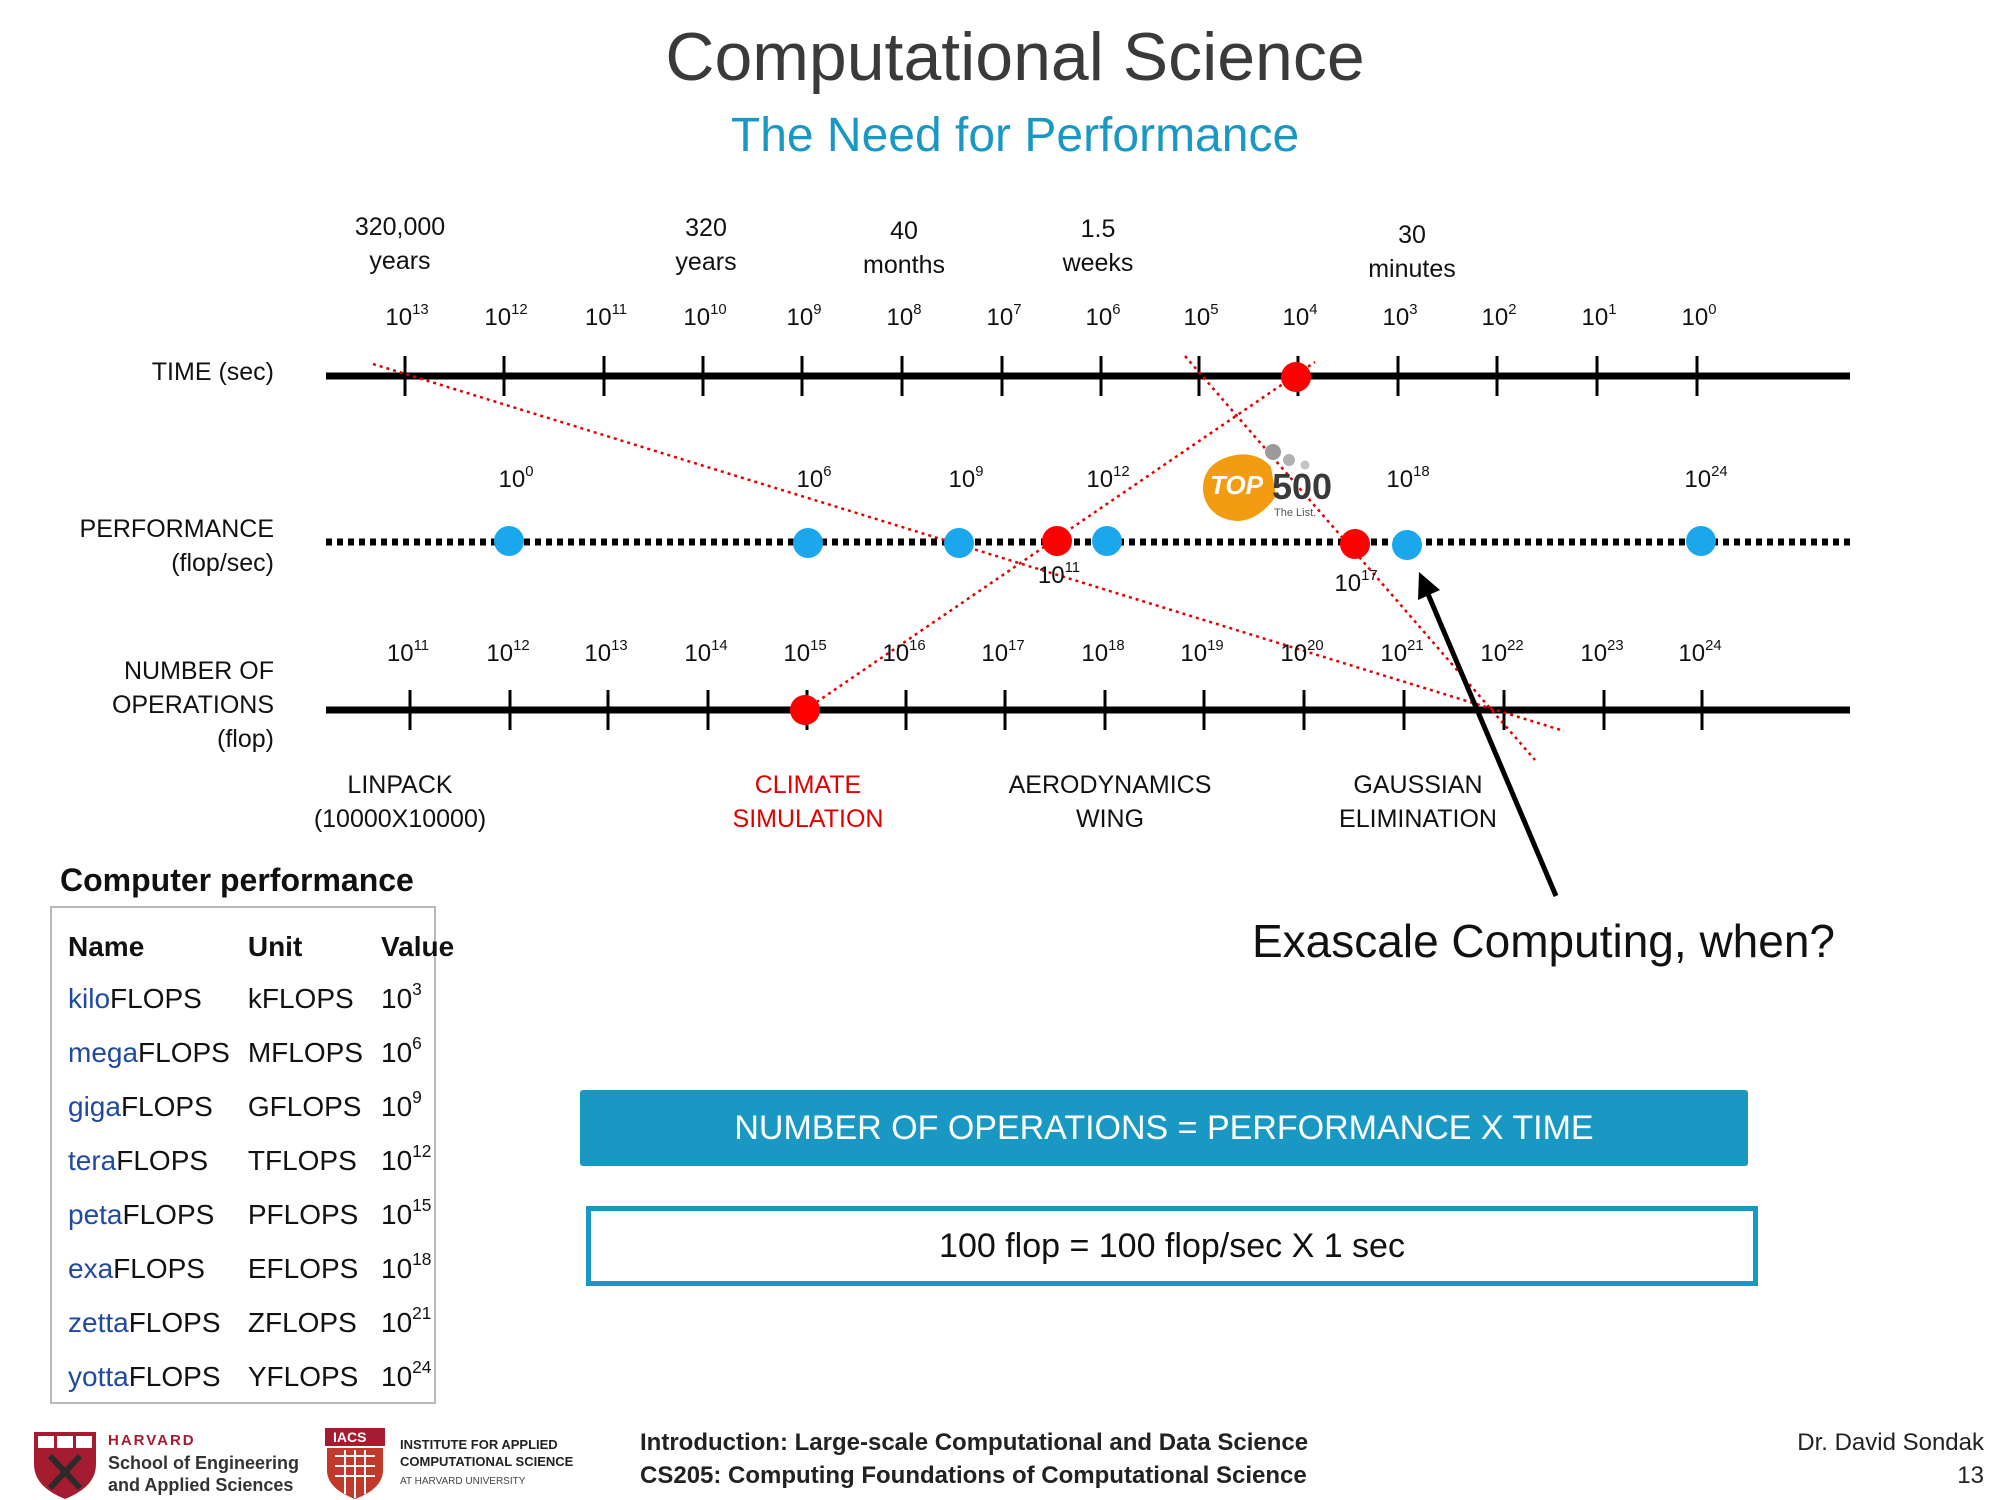 The height and width of the screenshot is (1500, 2000). Describe the element at coordinates (718, 309) in the screenshot. I see `power-exponent: 10` at that location.